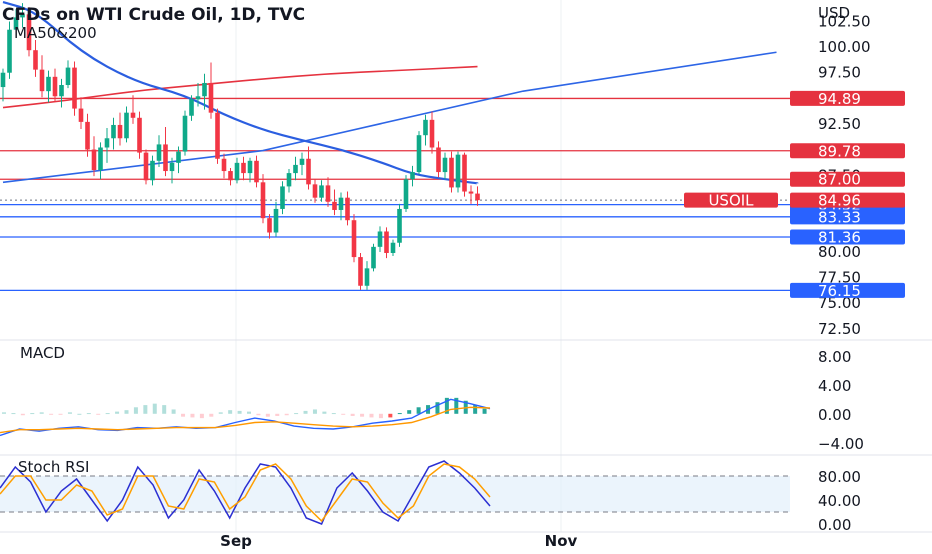  What do you see at coordinates (55, 33) in the screenshot?
I see `indicator-label: MA50&200` at bounding box center [55, 33].